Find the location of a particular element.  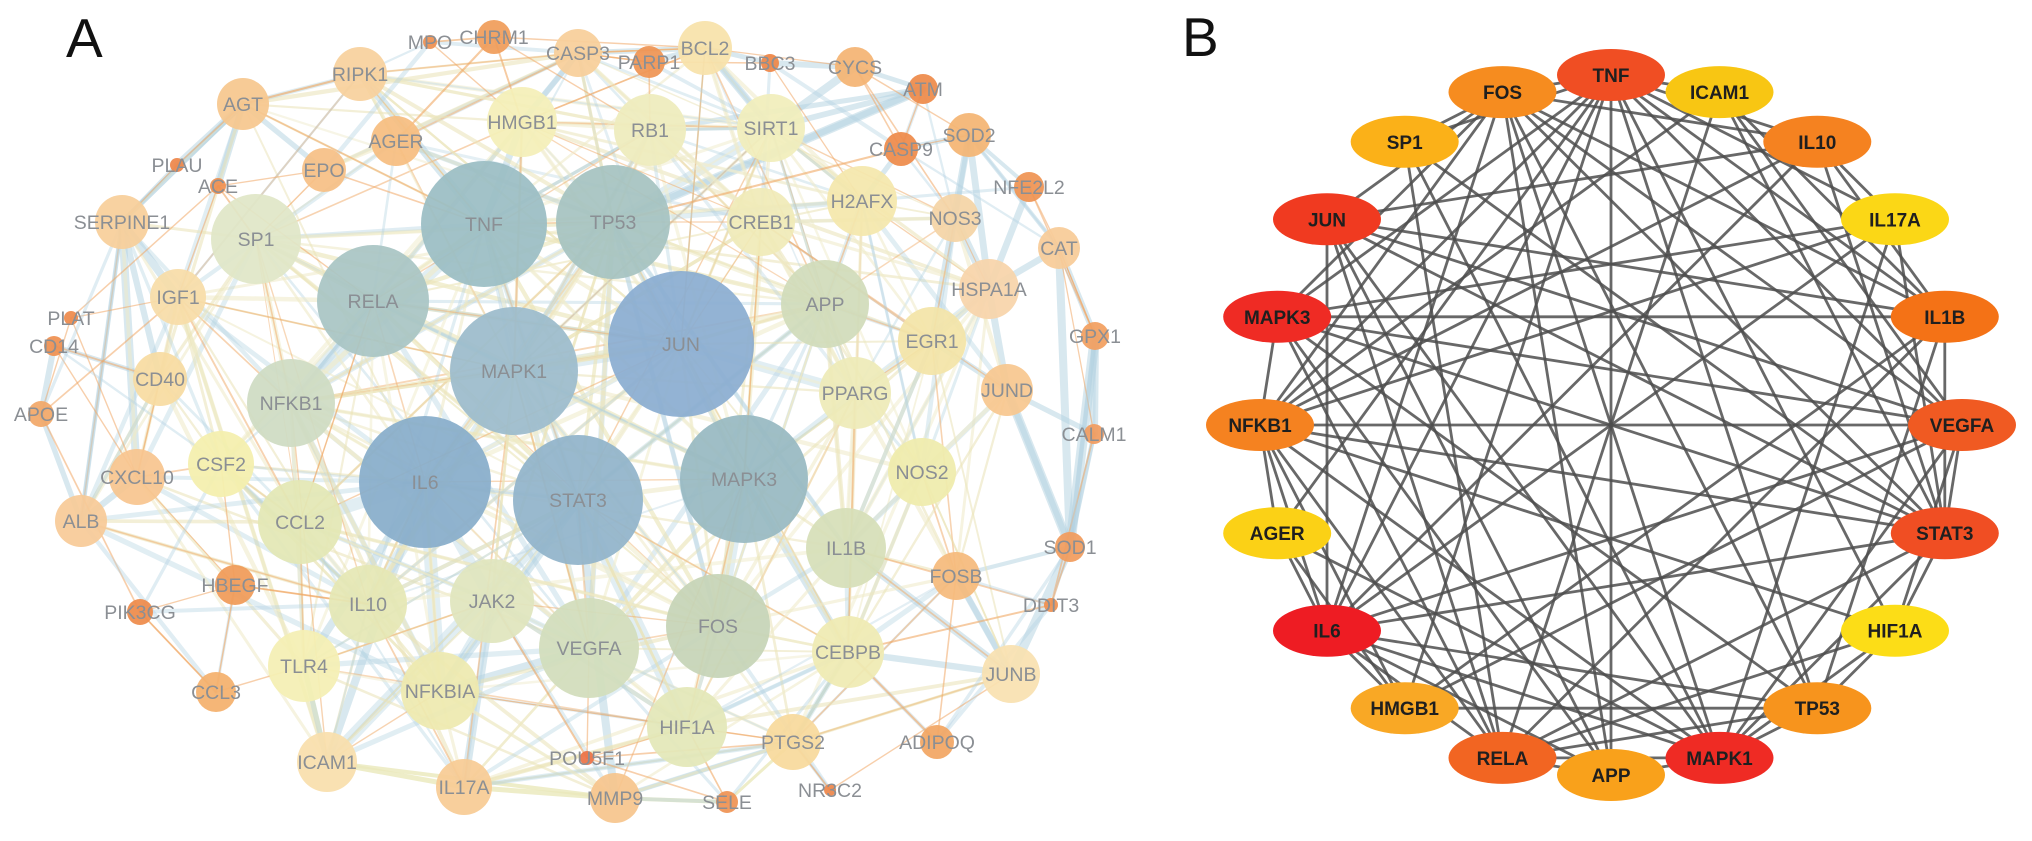

svg-text: IGF1 is located at coordinates (177, 298).